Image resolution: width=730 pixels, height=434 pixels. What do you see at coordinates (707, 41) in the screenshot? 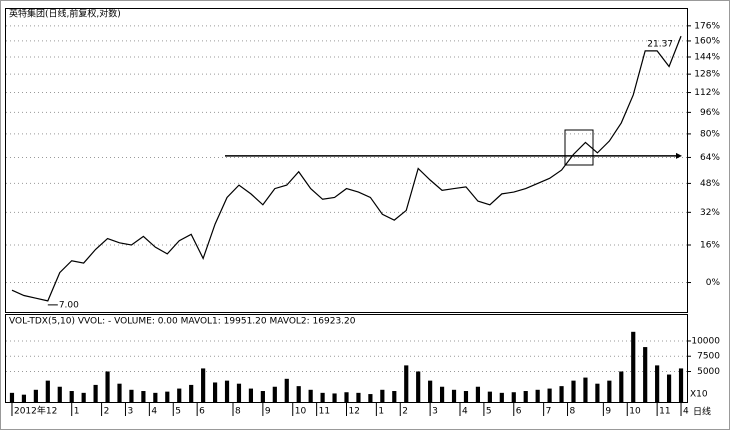
I see `y-tick-label: 160%` at bounding box center [707, 41].